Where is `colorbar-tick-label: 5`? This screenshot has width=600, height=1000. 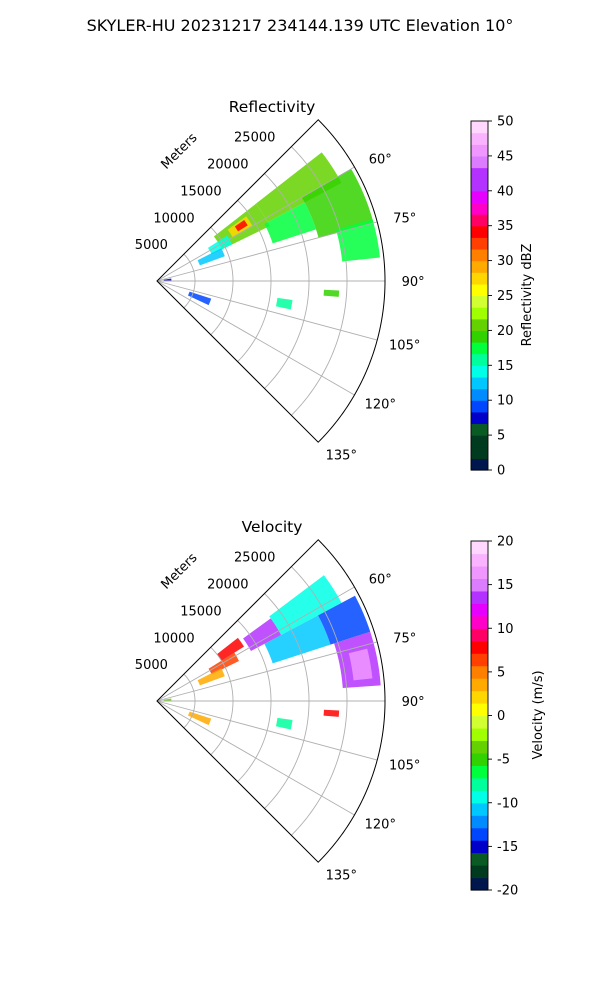 colorbar-tick-label: 5 is located at coordinates (501, 672).